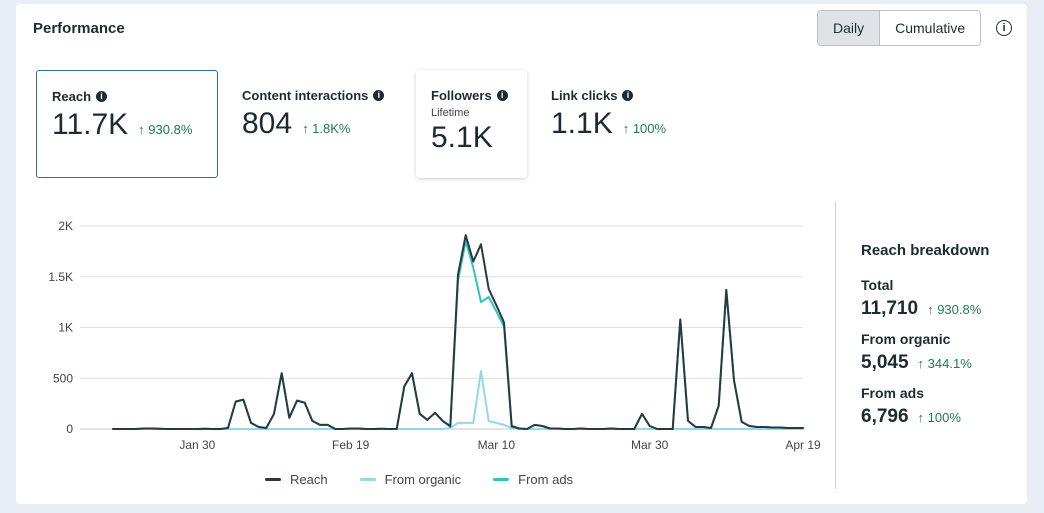  What do you see at coordinates (90, 124) in the screenshot?
I see `reach-card-value: 11.7K` at bounding box center [90, 124].